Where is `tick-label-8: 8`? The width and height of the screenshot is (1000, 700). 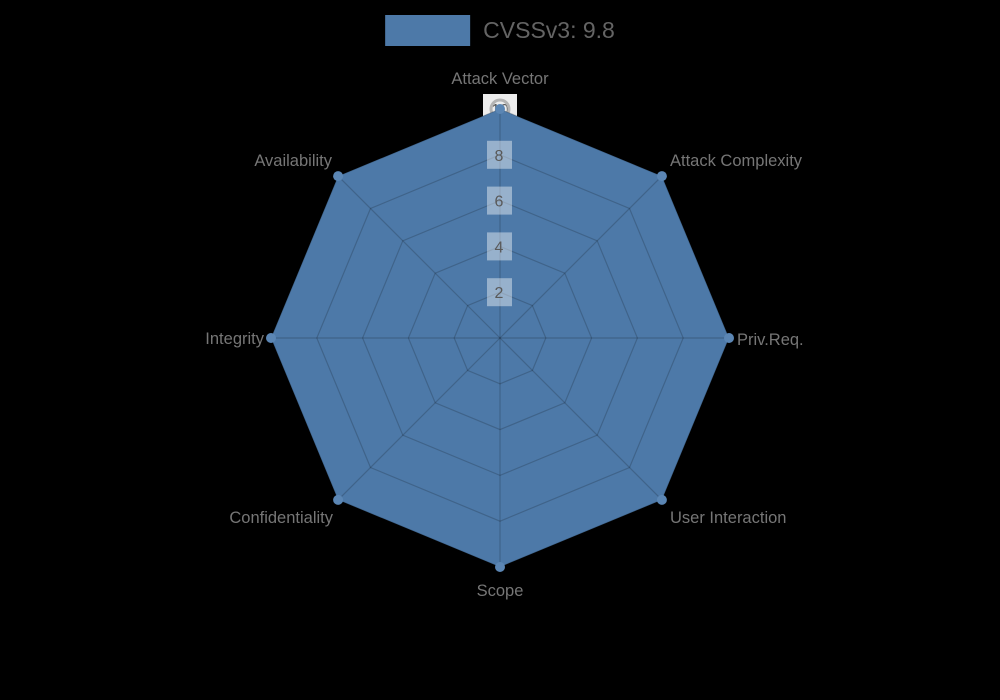
tick-label-8: 8 is located at coordinates (499, 156).